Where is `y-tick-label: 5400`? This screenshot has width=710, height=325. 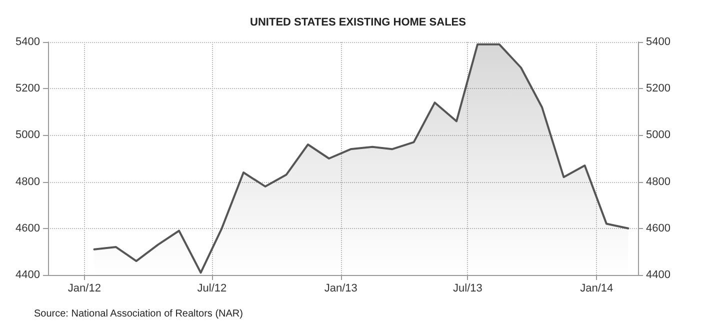
y-tick-label: 5400 is located at coordinates (28, 42).